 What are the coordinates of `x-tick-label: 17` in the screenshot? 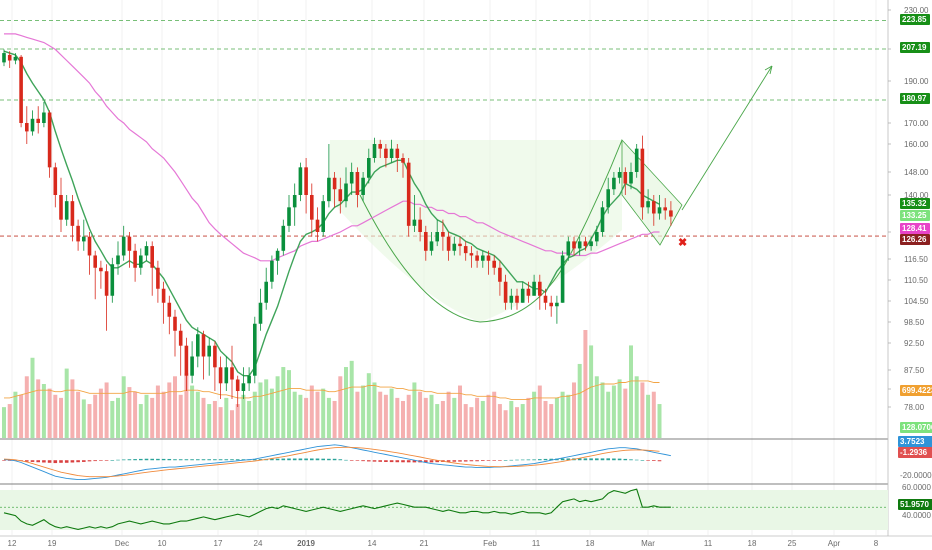 It's located at (218, 543).